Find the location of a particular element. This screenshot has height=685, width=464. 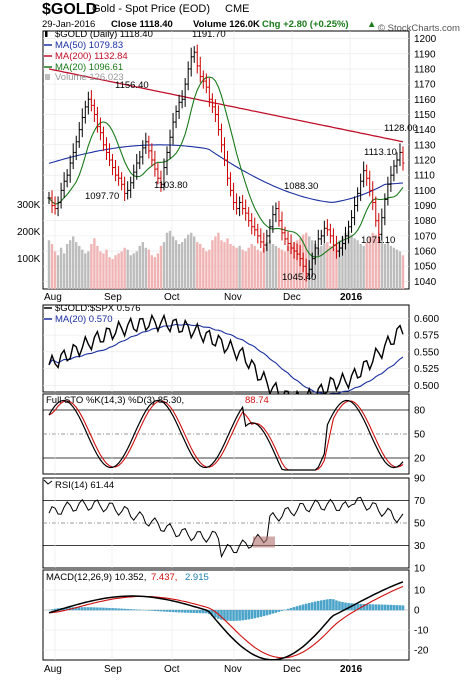

price-annotation: 1113.10 is located at coordinates (380, 152).